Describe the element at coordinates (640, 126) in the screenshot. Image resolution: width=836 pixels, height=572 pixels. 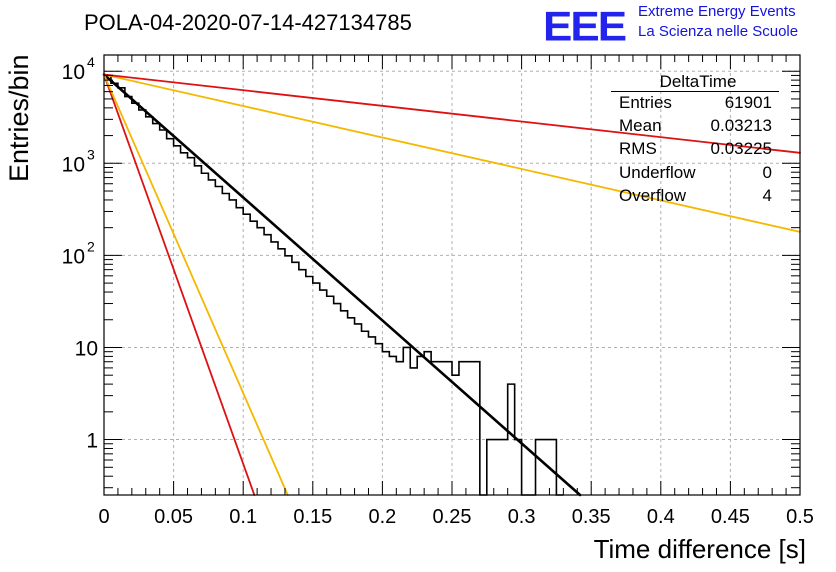
I see `stats-label: Mean` at that location.